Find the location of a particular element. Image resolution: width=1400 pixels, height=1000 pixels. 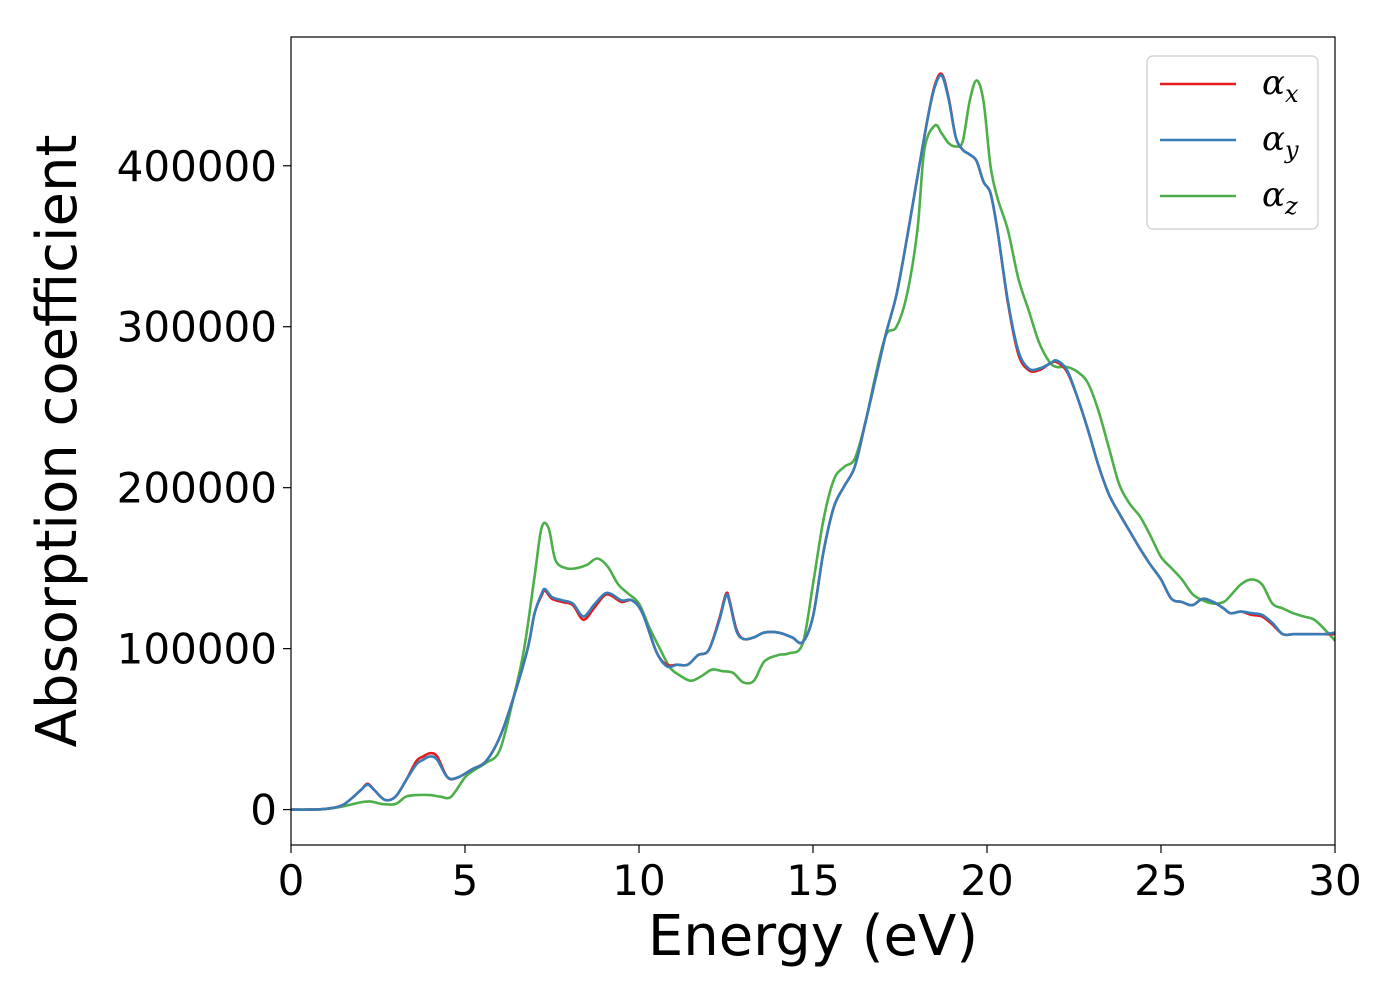

y-tick-label: 100000 is located at coordinates (197, 649).